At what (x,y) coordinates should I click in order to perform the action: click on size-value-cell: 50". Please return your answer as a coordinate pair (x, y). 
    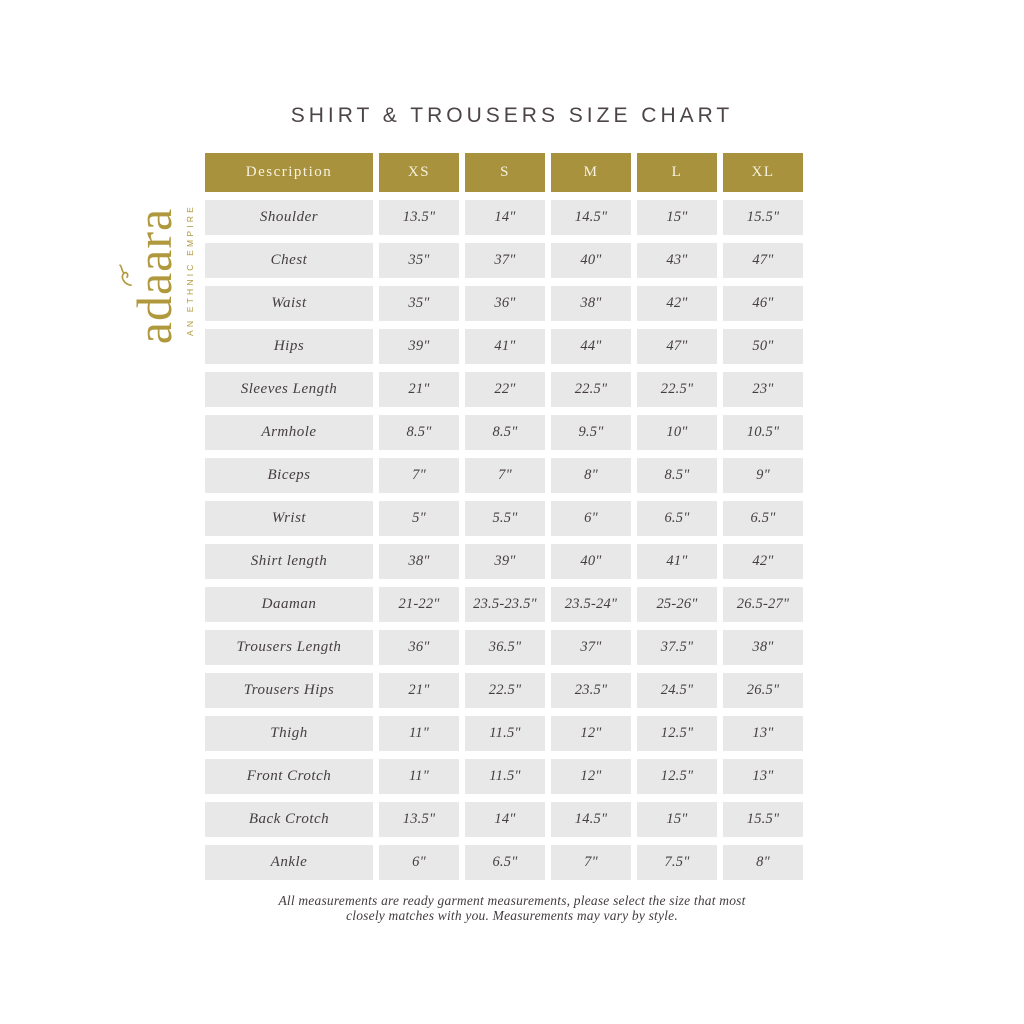
    Looking at the image, I should click on (763, 346).